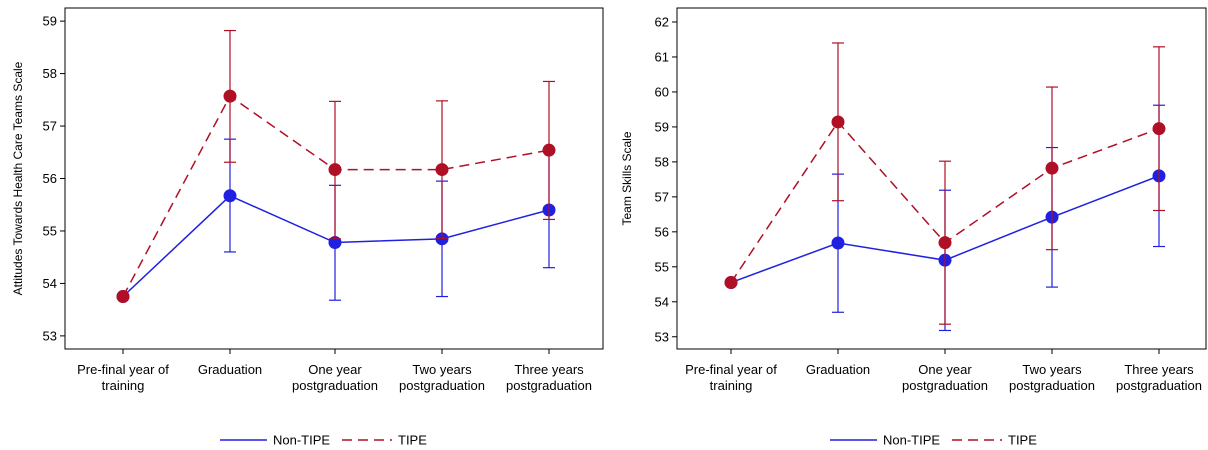 This screenshot has height=450, width=1208. Describe the element at coordinates (662, 56) in the screenshot. I see `y-tick-label: 61` at that location.